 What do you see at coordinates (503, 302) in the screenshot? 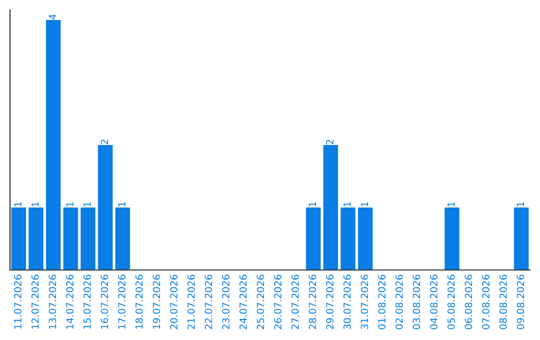
I see `x-tick-label: 08.08.2026` at bounding box center [503, 302].